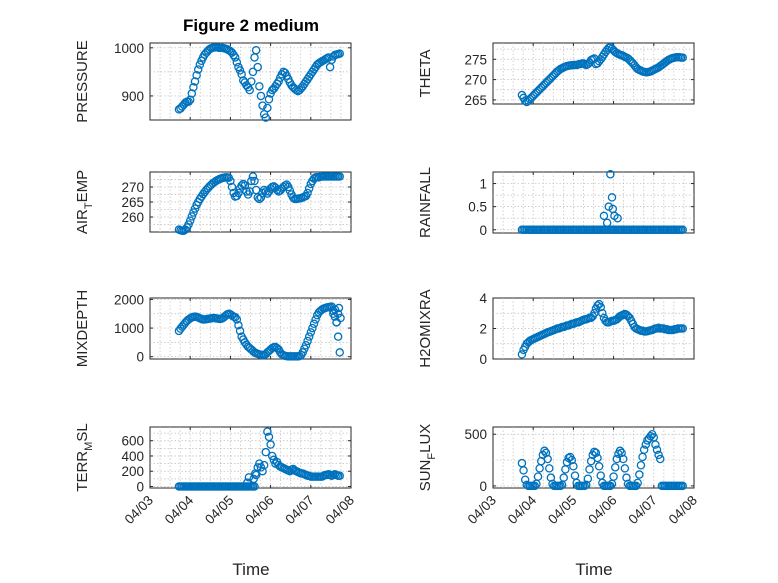 Image resolution: width=778 pixels, height=583 pixels. I want to click on y-tick-label: 600, so click(132, 441).